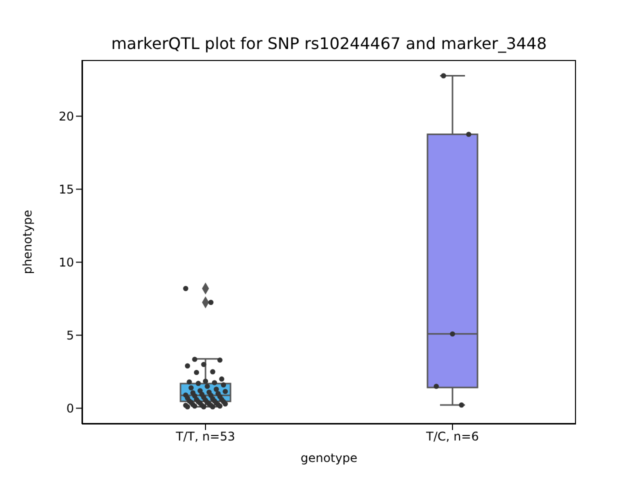 Image resolution: width=640 pixels, height=480 pixels. Describe the element at coordinates (329, 43) in the screenshot. I see `chart-title: markerQTL plot for SNP rs10244467 and marker_3448` at that location.